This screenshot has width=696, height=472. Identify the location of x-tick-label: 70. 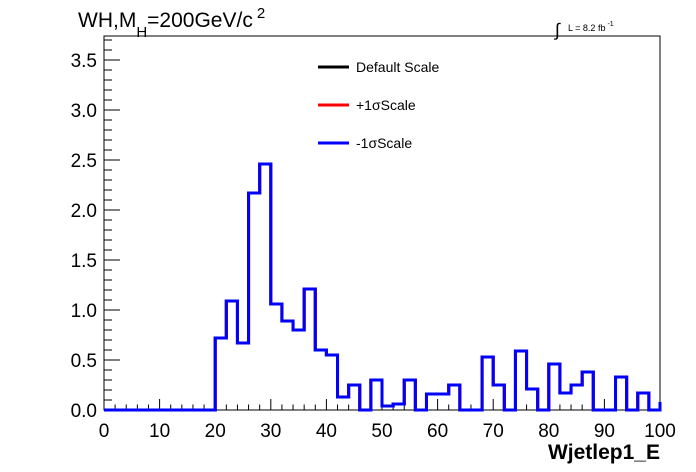
(493, 431).